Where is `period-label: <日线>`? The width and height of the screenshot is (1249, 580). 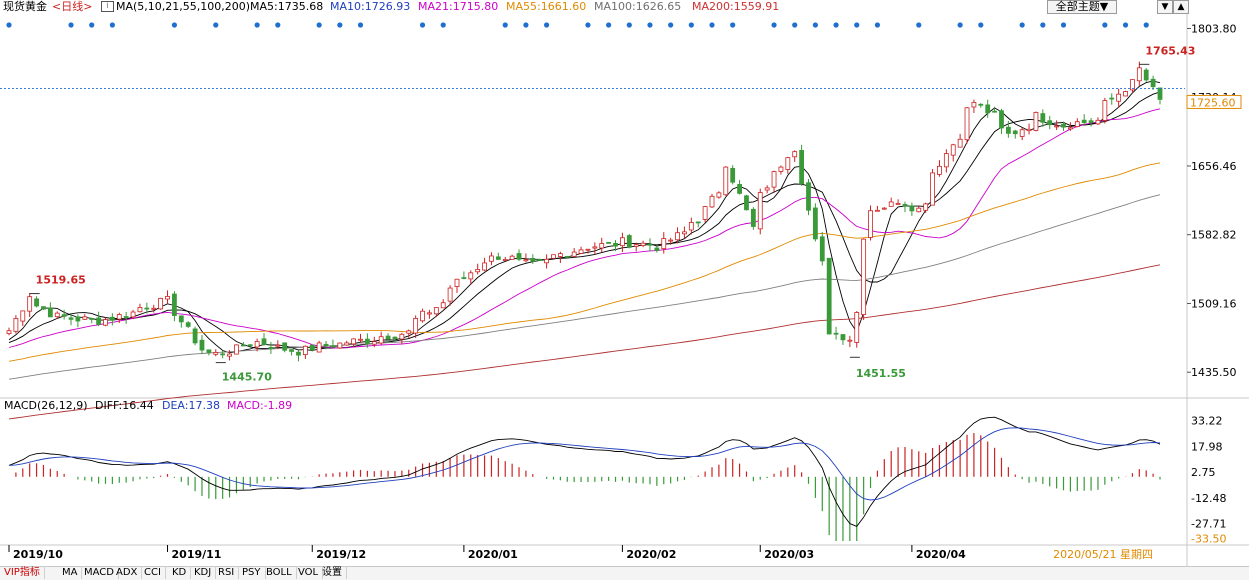
period-label: <日线> is located at coordinates (72, 6).